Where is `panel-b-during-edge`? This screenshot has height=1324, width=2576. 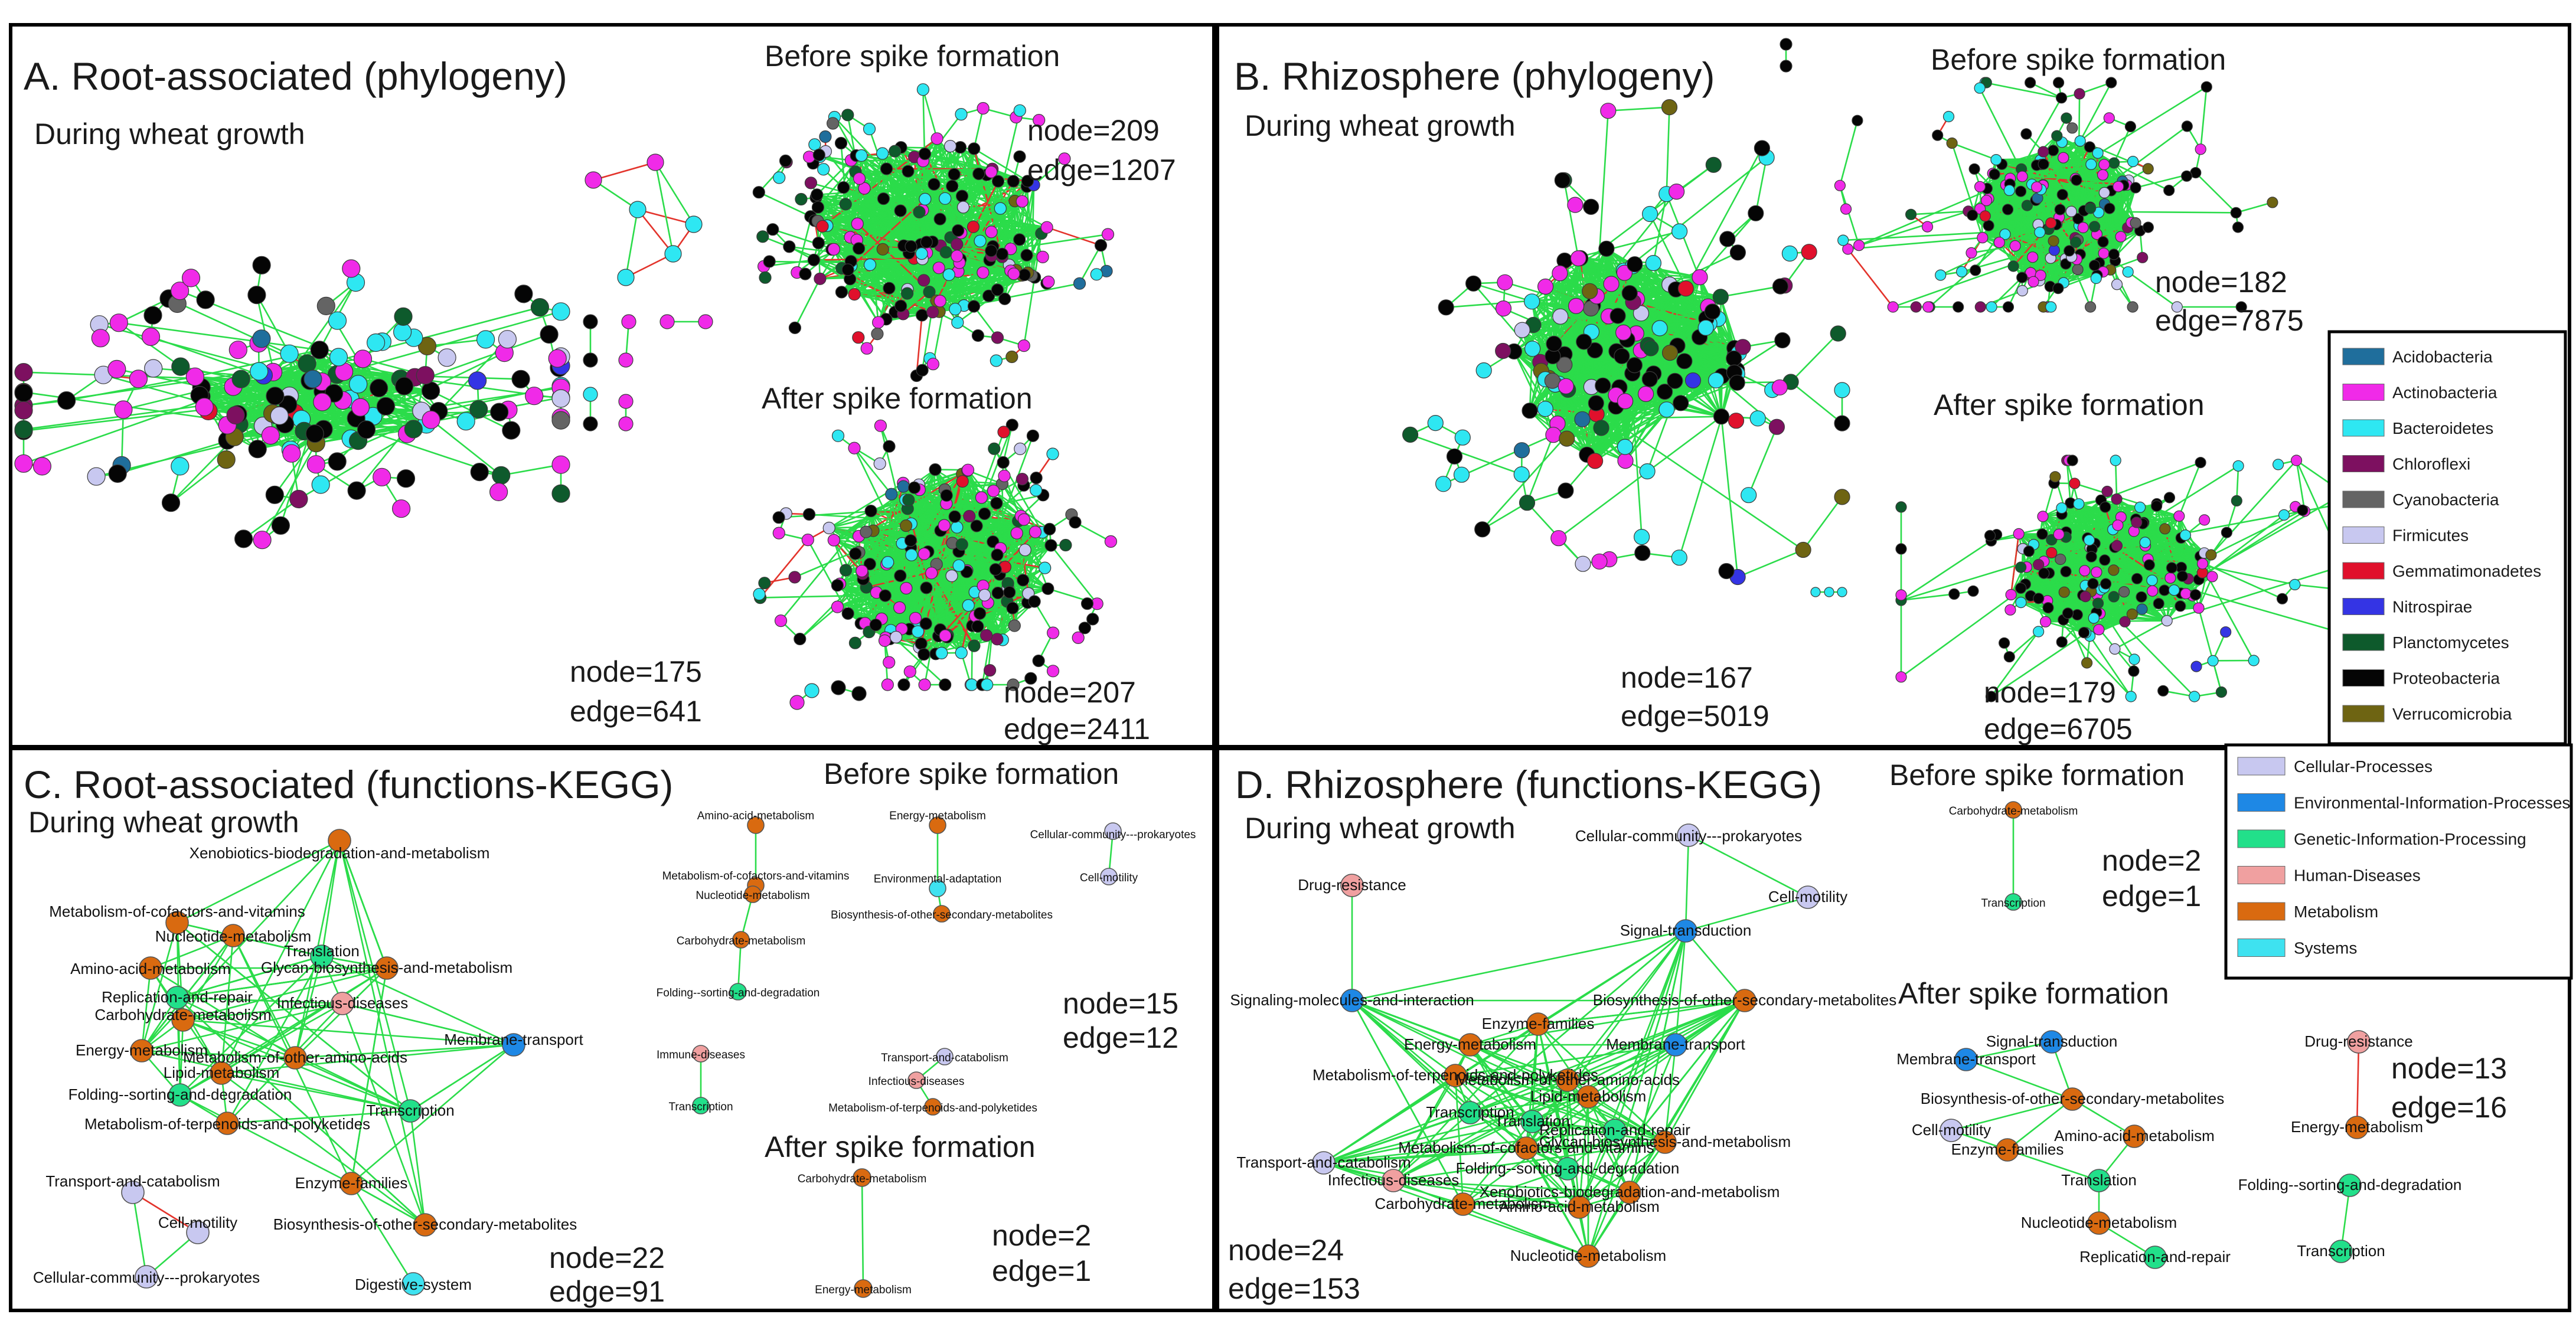 panel-b-during-edge is located at coordinates (1823, 523).